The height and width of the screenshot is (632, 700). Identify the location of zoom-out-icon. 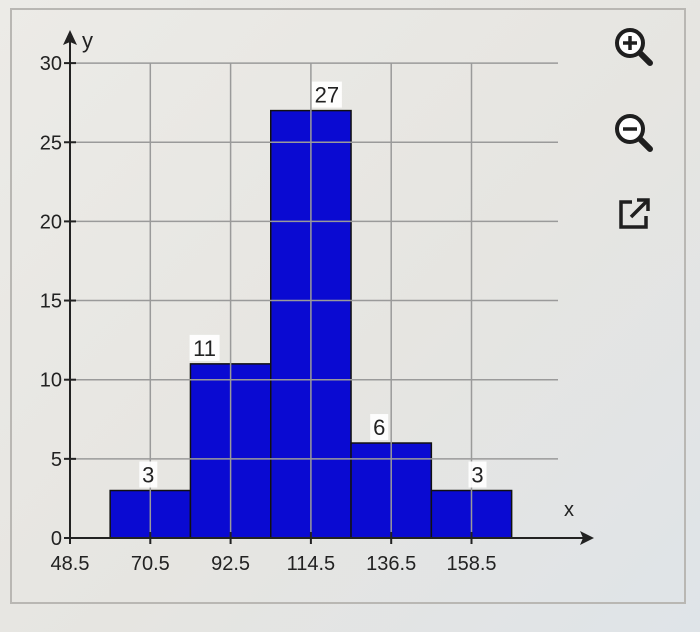
(634, 133).